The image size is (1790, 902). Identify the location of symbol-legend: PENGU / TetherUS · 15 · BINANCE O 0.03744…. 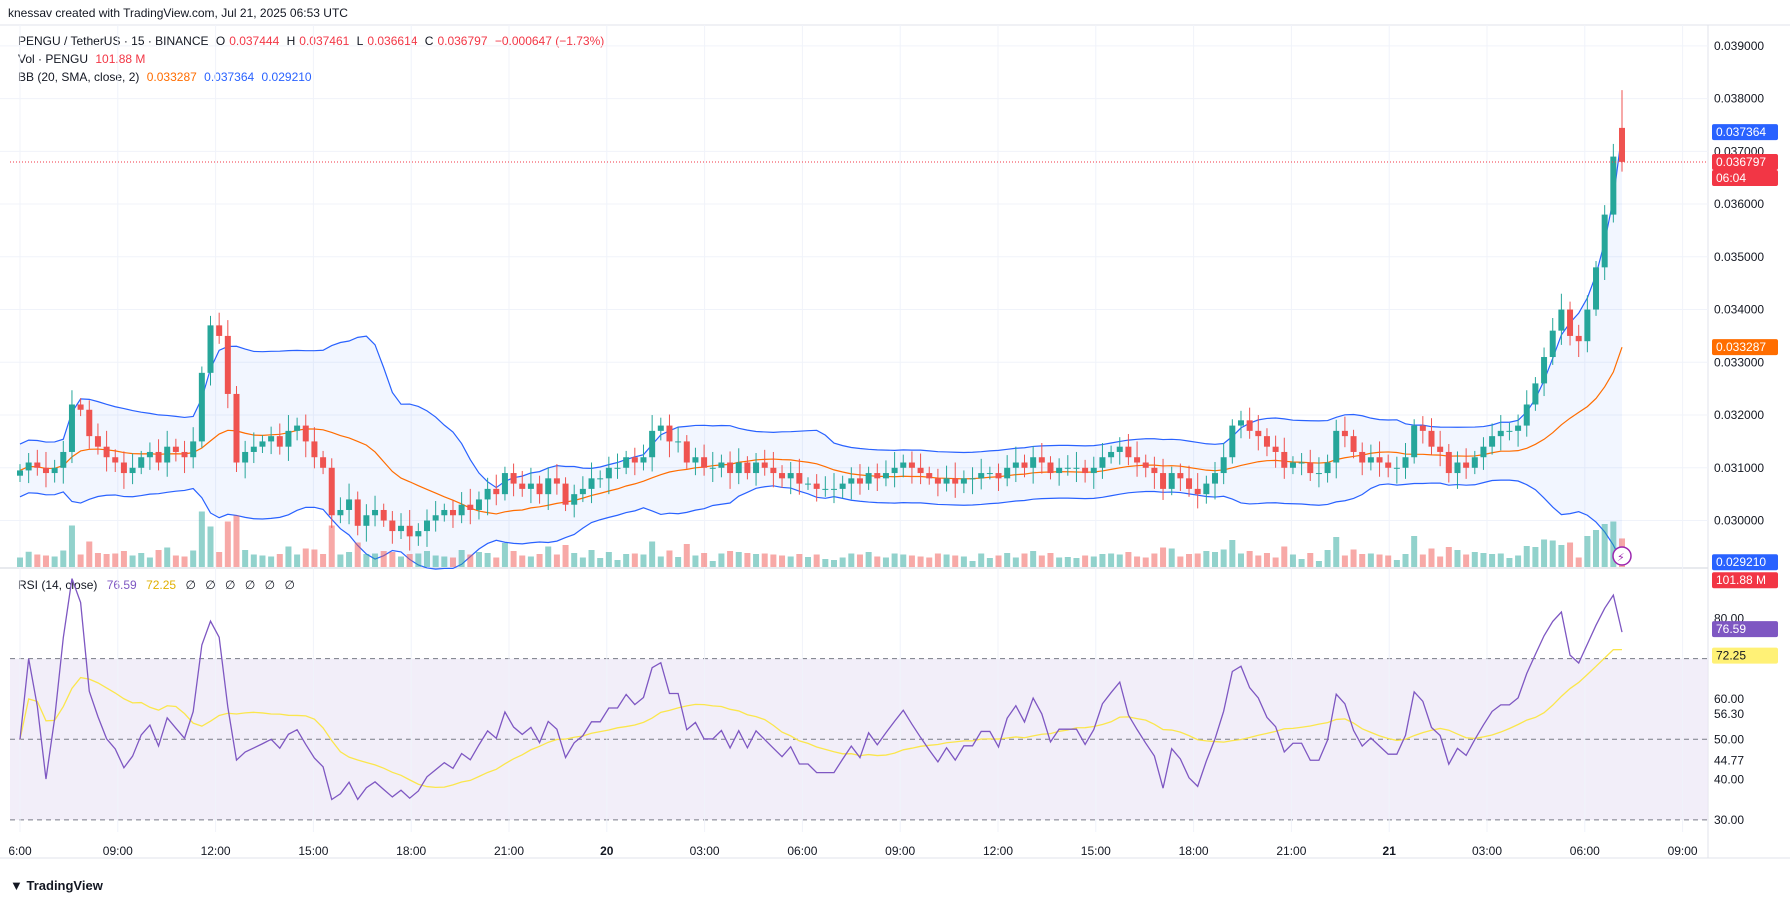
(313, 41).